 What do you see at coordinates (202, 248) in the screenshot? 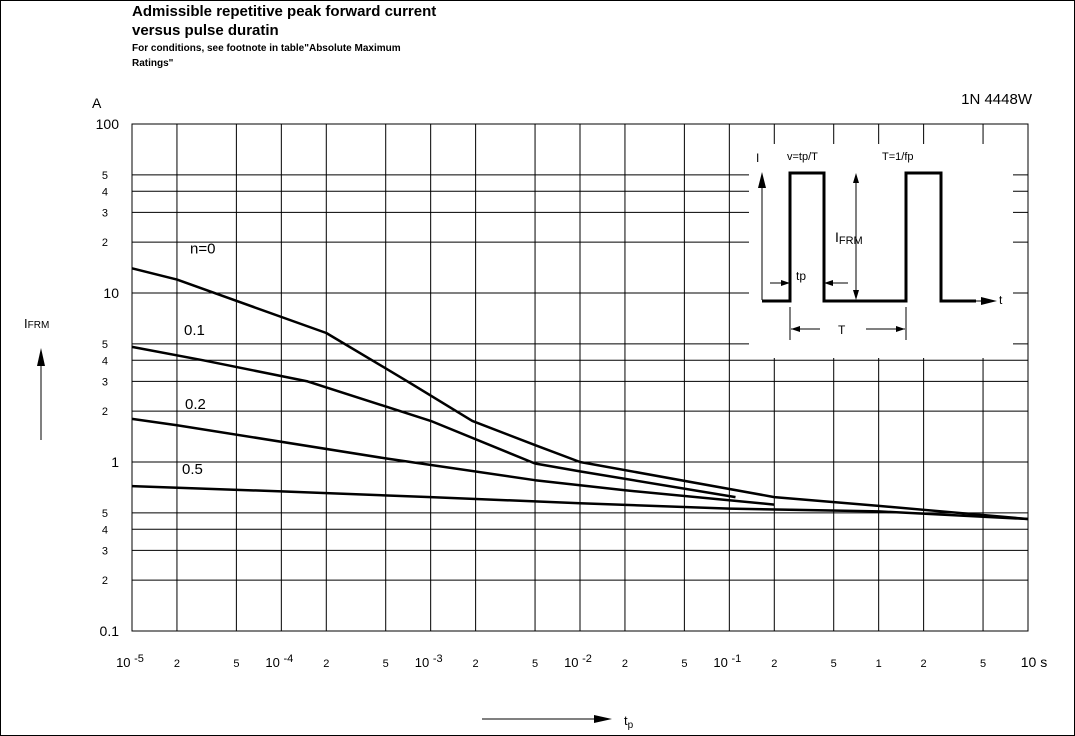
I see `series-label: n=0` at bounding box center [202, 248].